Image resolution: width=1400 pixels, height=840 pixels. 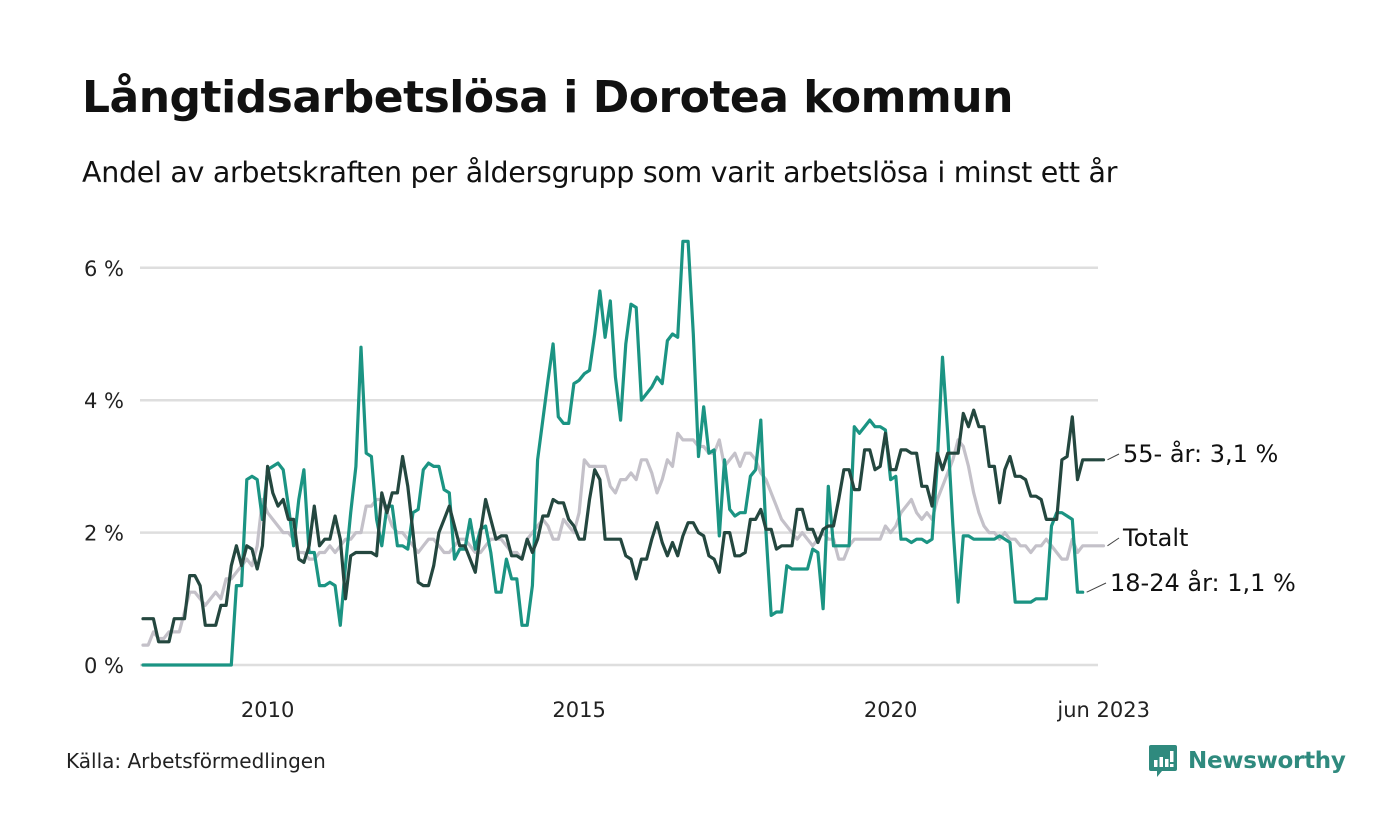 What do you see at coordinates (1203, 582) in the screenshot?
I see `series-label: 18-24 år: 1,1 %` at bounding box center [1203, 582].